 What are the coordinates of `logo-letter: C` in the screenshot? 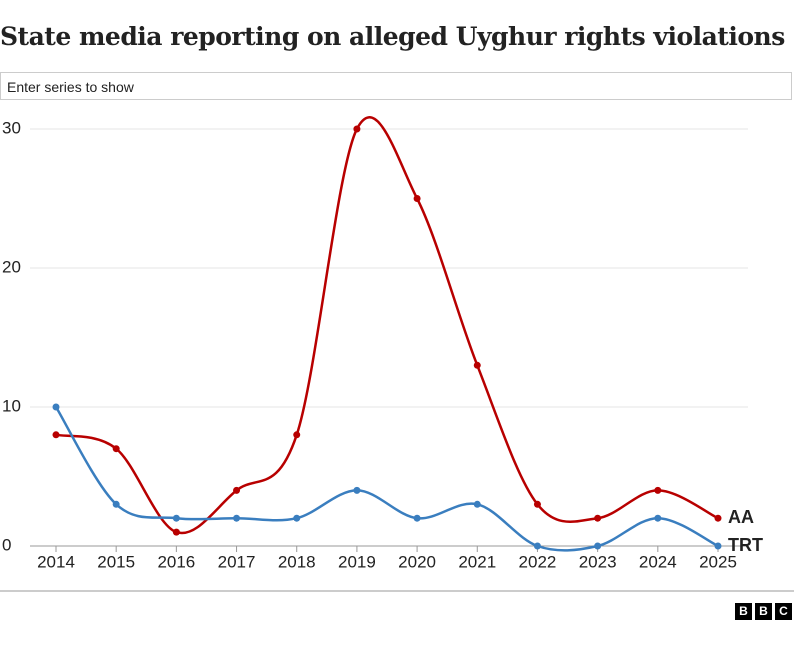 It's located at (783, 611).